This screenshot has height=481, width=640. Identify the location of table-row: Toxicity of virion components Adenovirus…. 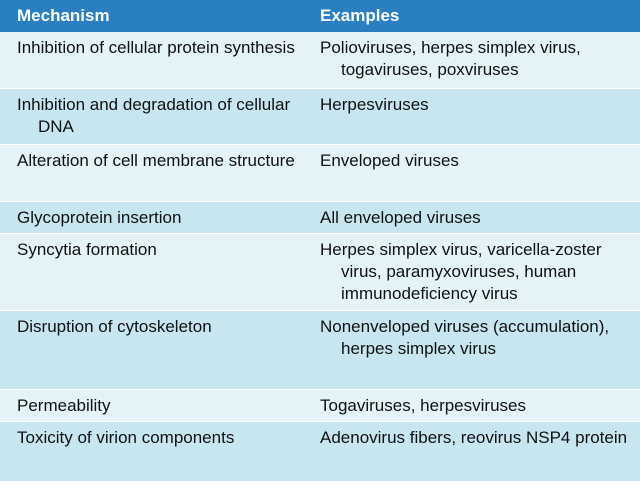
(320, 451).